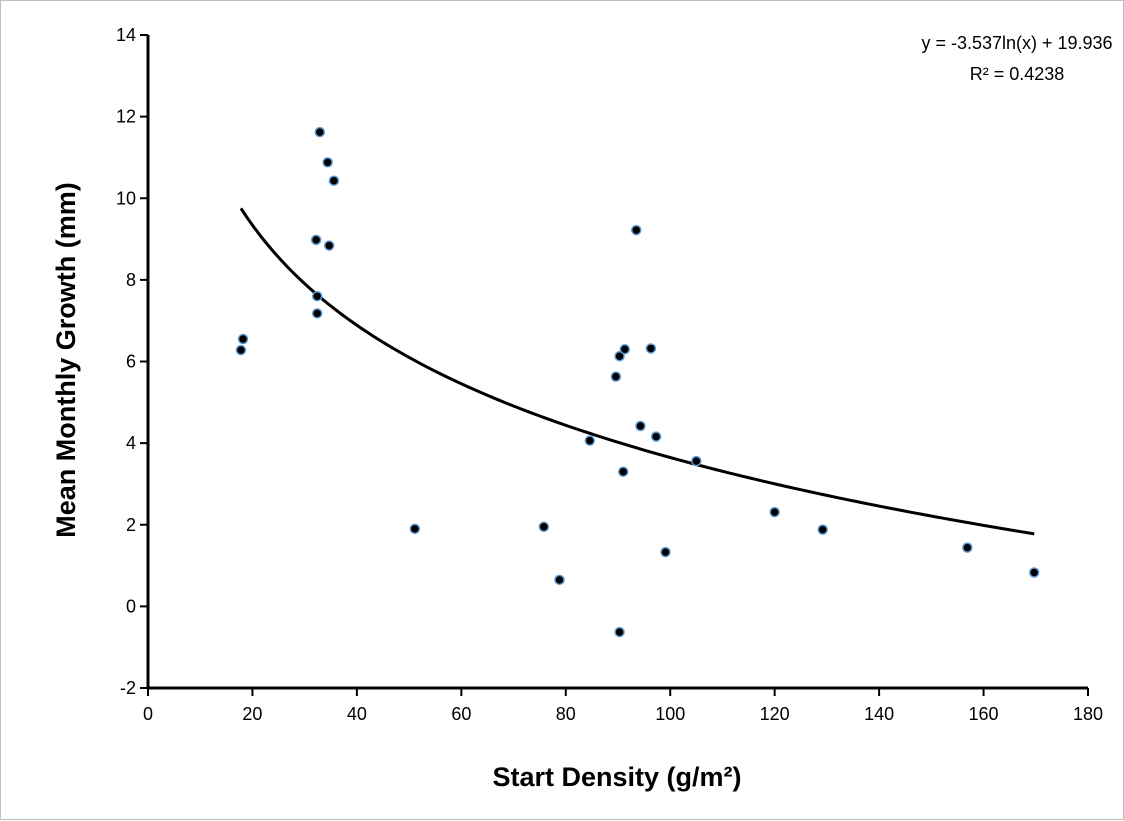 This screenshot has height=821, width=1124. Describe the element at coordinates (131, 525) in the screenshot. I see `y-tick-label: 2` at that location.